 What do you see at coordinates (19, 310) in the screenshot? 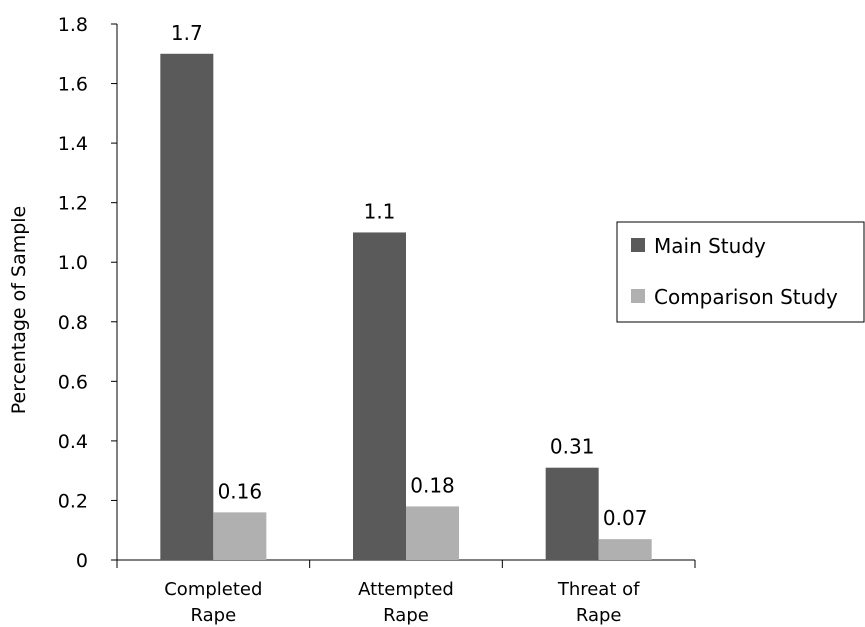
I see `y-axis-title: Percentage of Sample` at bounding box center [19, 310].